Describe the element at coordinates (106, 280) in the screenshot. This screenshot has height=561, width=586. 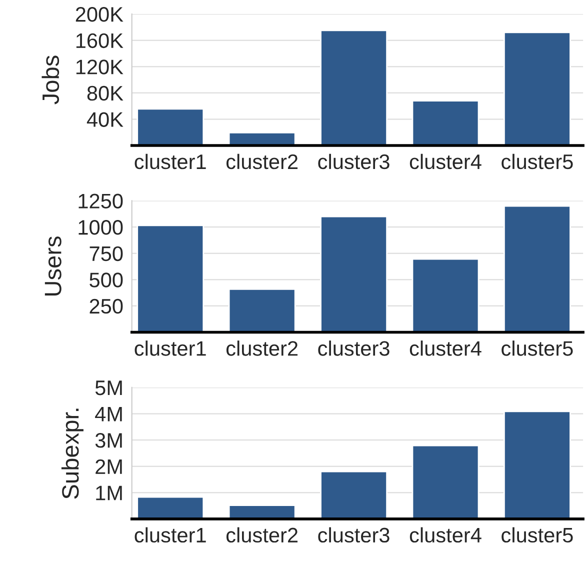
I see `y-tick-label: 500` at that location.